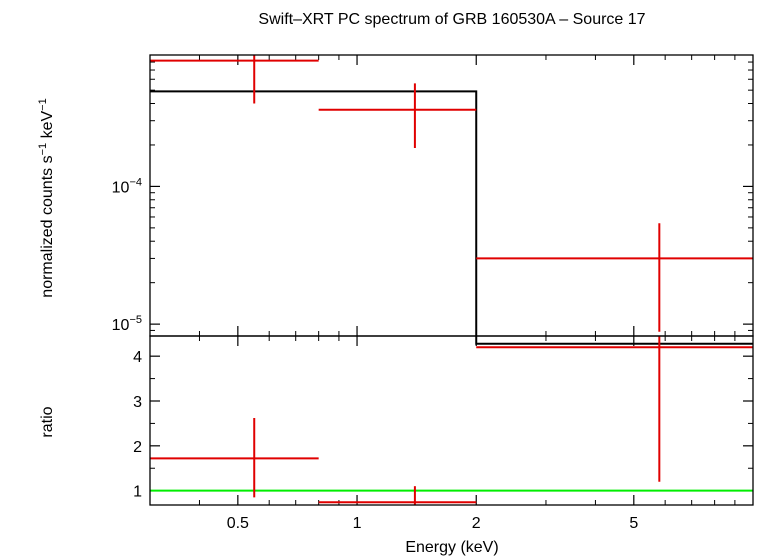  Describe the element at coordinates (43, 104) in the screenshot. I see `main-y-axis-label-exp2: −1` at that location.